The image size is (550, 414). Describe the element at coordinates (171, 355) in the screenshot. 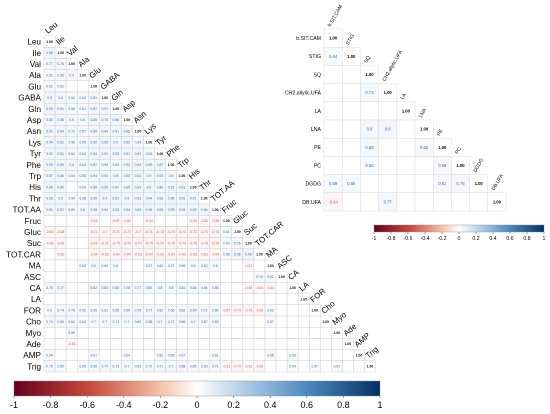

I see `correlation-value-label: 0.55` at that location.